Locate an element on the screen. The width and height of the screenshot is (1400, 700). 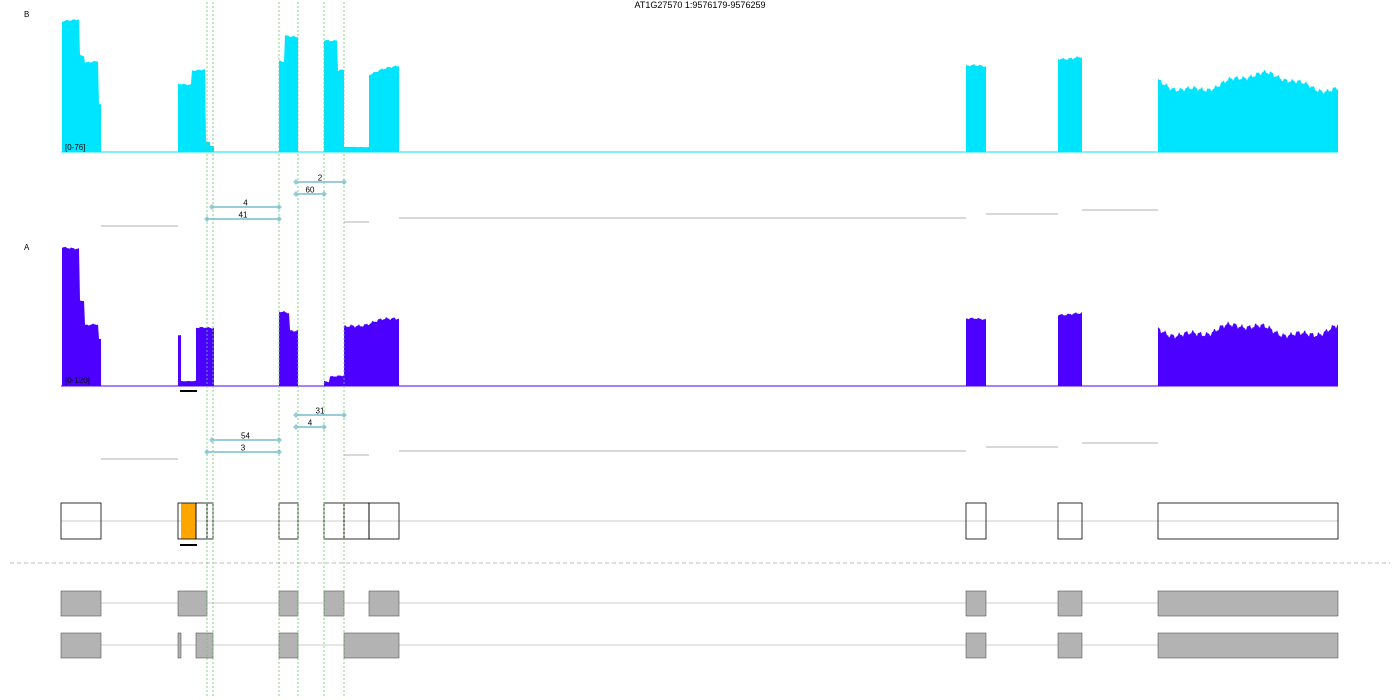
feature-highlight is located at coordinates (188, 521).